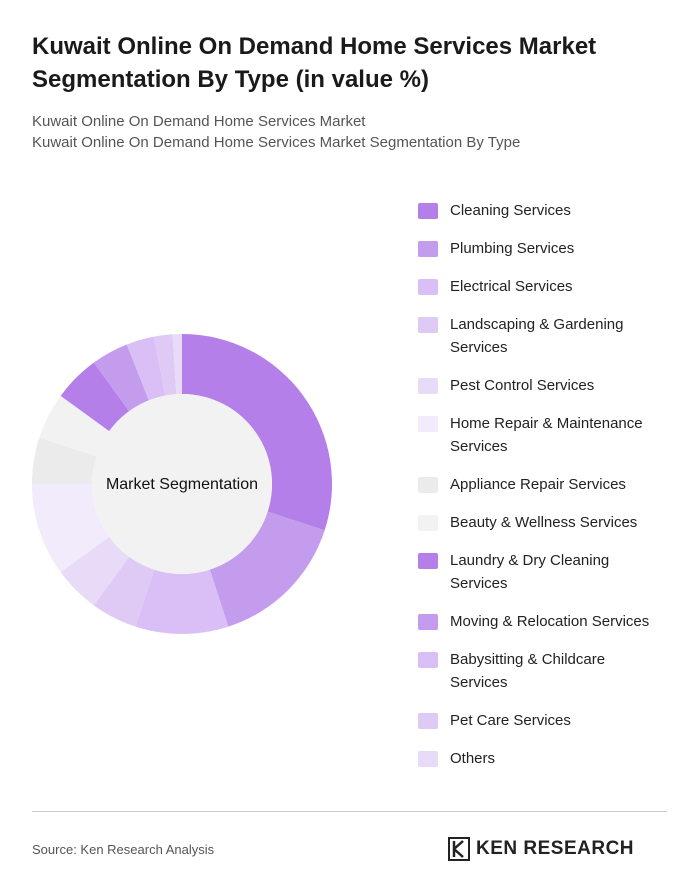  What do you see at coordinates (543, 758) in the screenshot?
I see `legend-item: Others` at bounding box center [543, 758].